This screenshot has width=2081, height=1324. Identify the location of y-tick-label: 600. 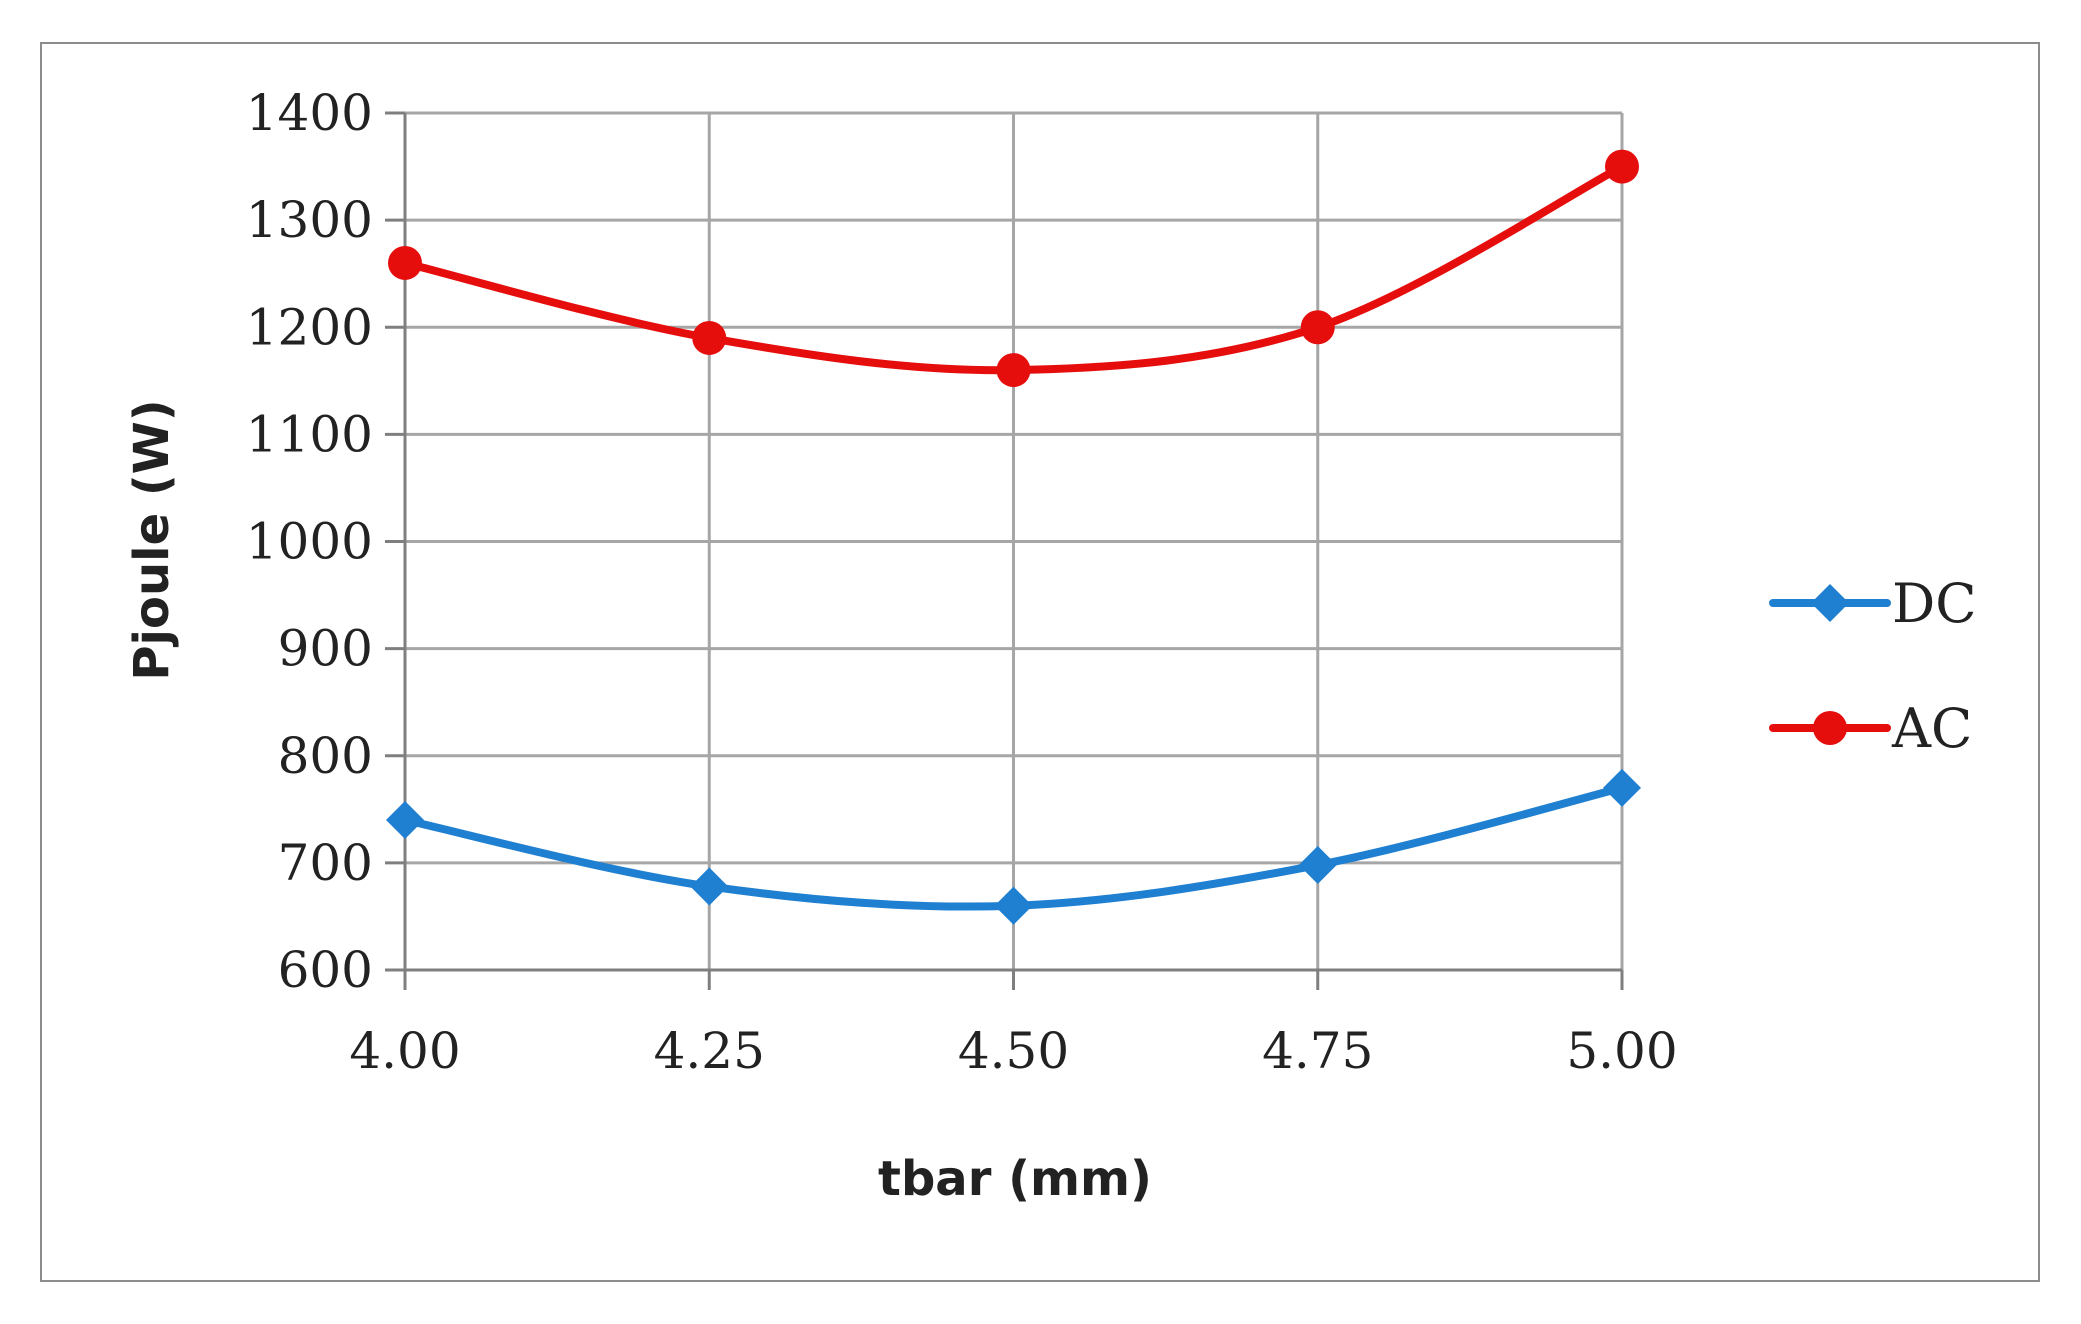
(325, 970).